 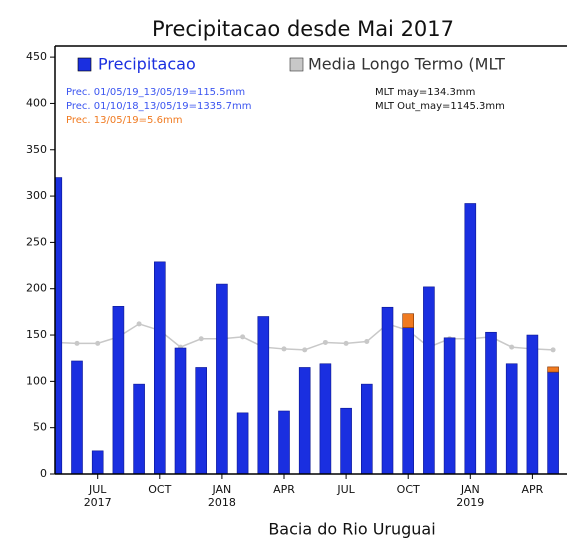 I want to click on x-tick-year: 2017, so click(x=98, y=502).